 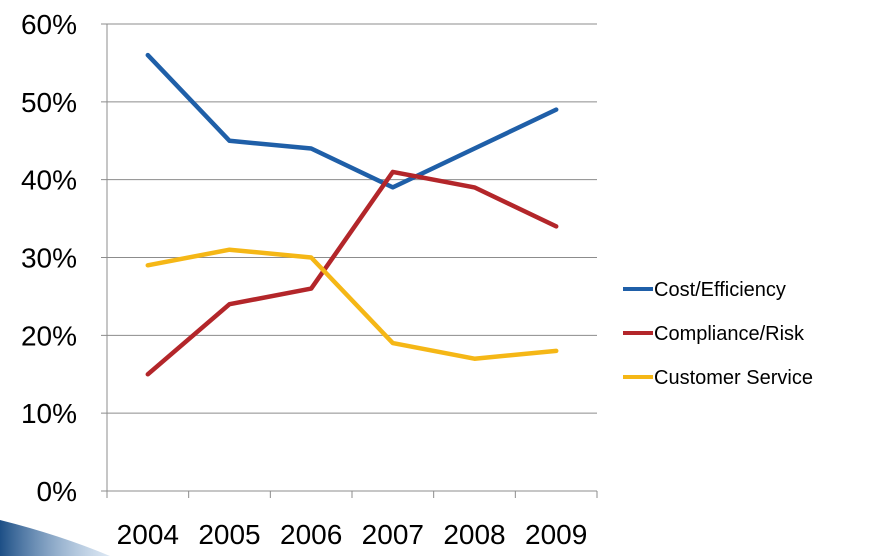 I want to click on x-axis-ticks: 2004 2005 2006 2007 2008 2009, so click(x=352, y=534).